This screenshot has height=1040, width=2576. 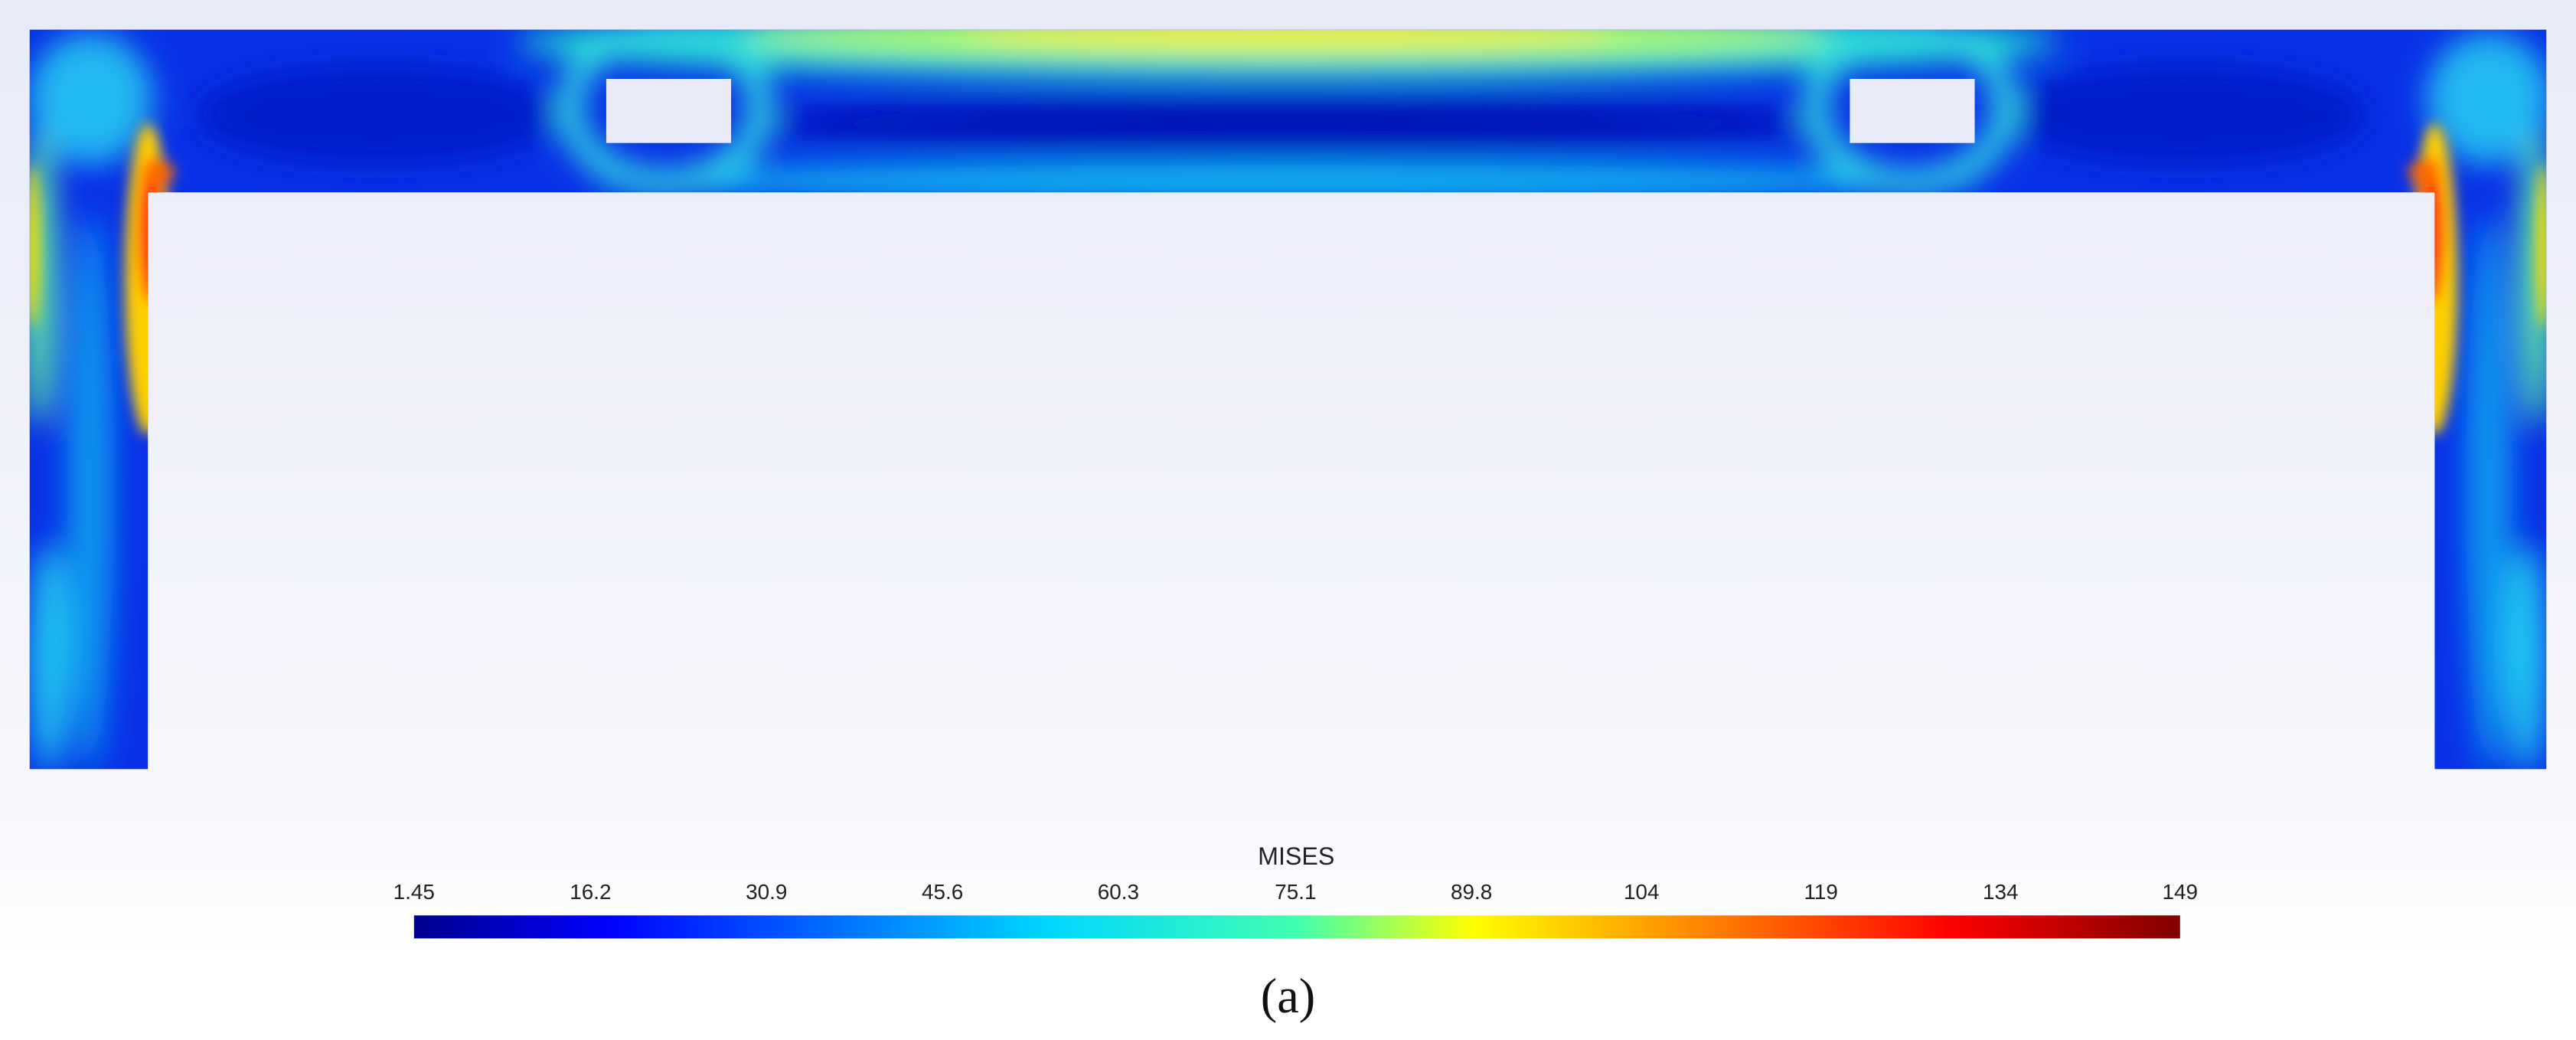 I want to click on colorbar-tick-label: 104, so click(x=1642, y=892).